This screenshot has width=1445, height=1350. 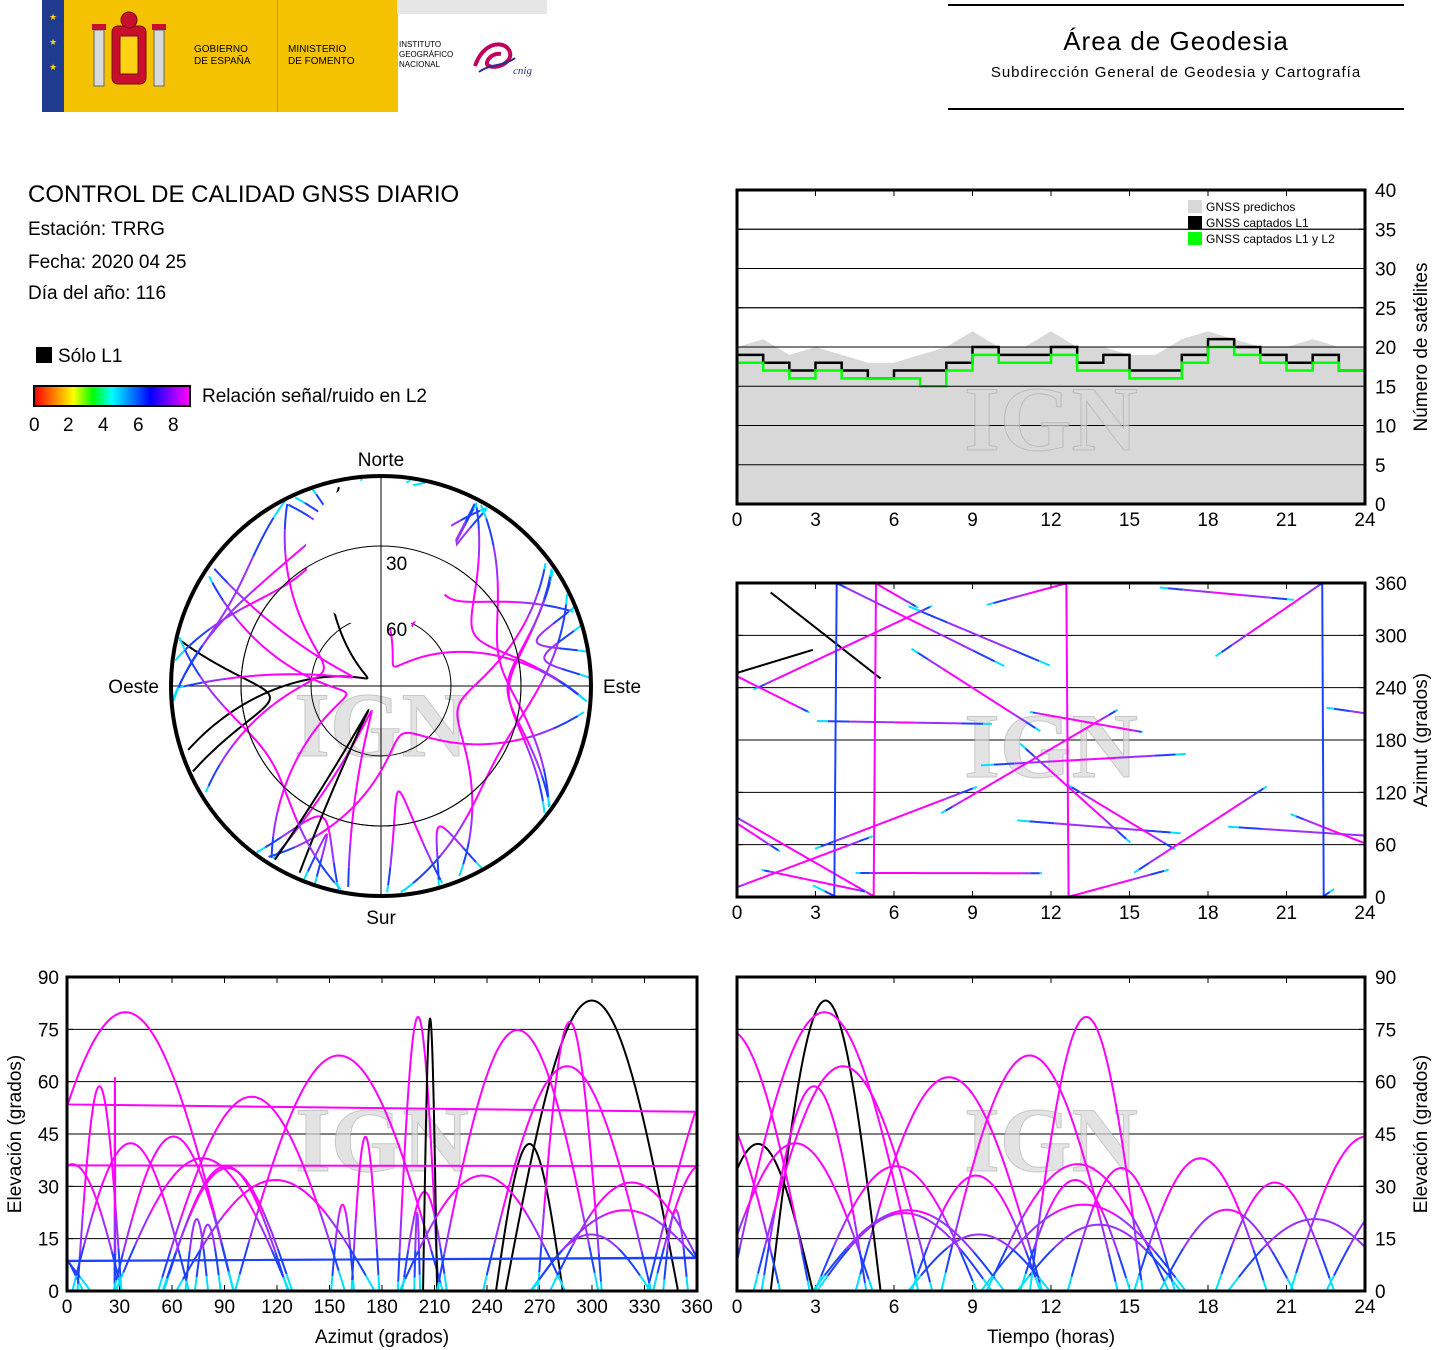 What do you see at coordinates (1129, 520) in the screenshot?
I see `x-tick-label: 15` at bounding box center [1129, 520].